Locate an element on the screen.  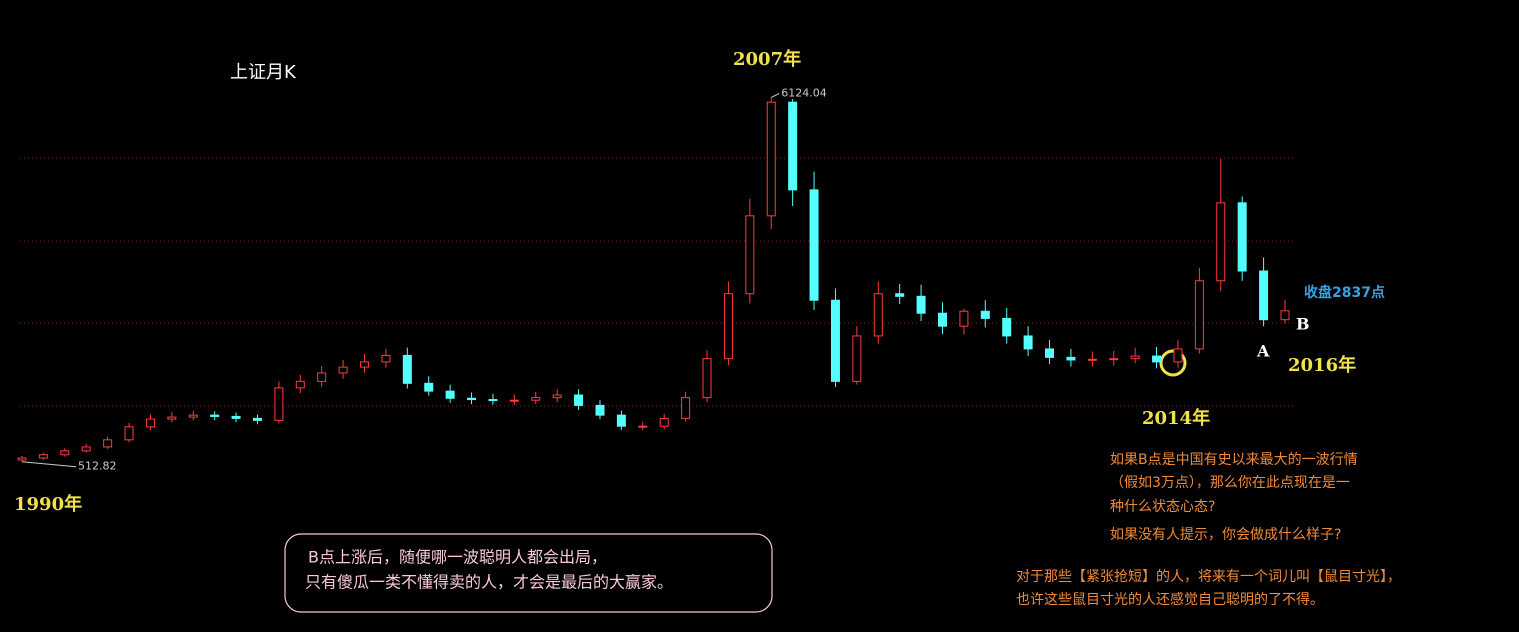
remark-line: 也许这些鼠目寸光的人还感觉自己聪明的了不得。 is located at coordinates (1170, 599).